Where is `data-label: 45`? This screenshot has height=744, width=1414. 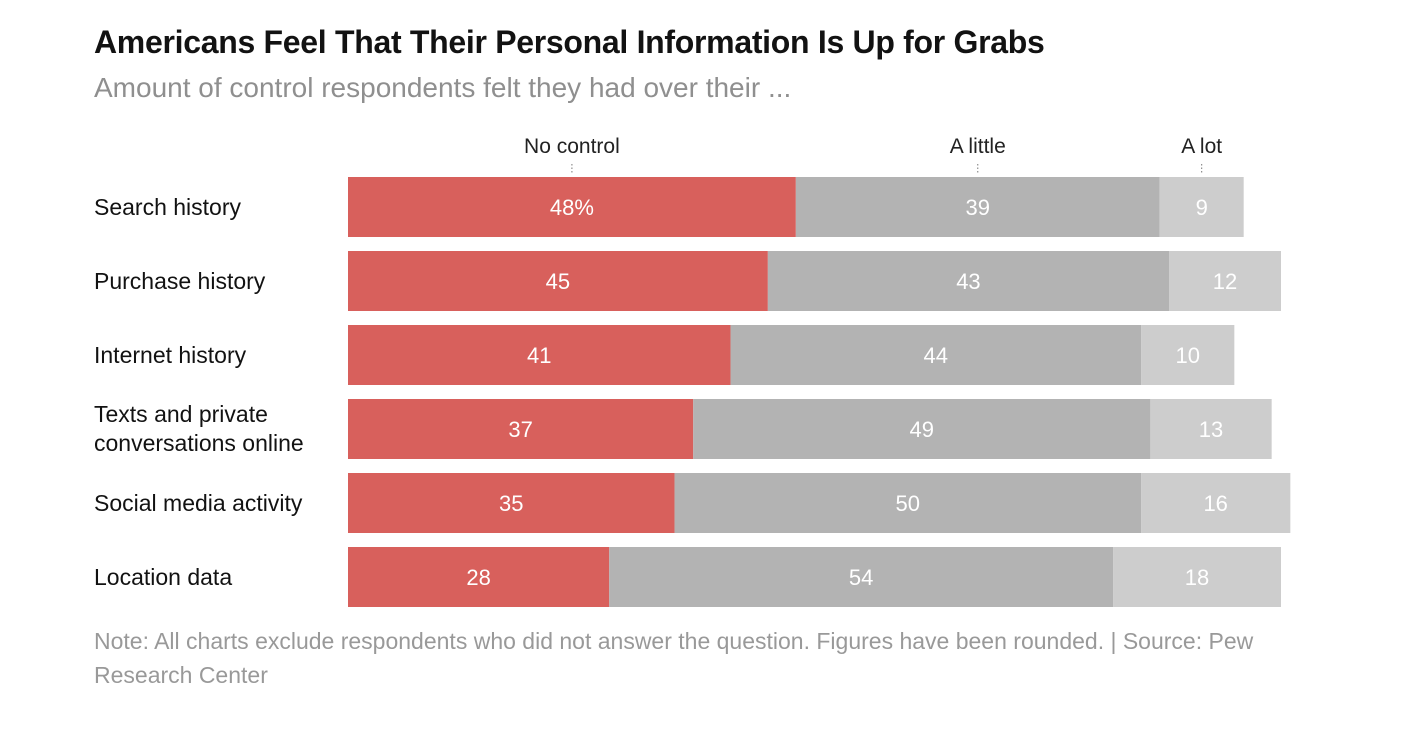 data-label: 45 is located at coordinates (558, 281).